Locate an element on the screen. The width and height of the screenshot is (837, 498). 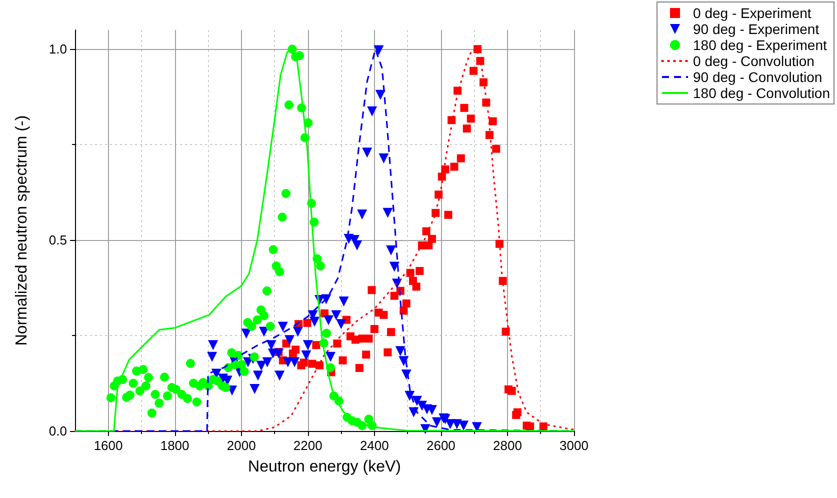
legend-label: 0 deg - Convolution is located at coordinates (753, 61).